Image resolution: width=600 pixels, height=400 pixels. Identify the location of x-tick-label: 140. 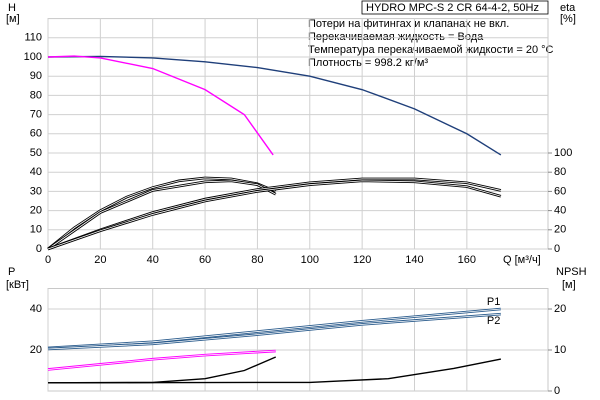
(414, 260).